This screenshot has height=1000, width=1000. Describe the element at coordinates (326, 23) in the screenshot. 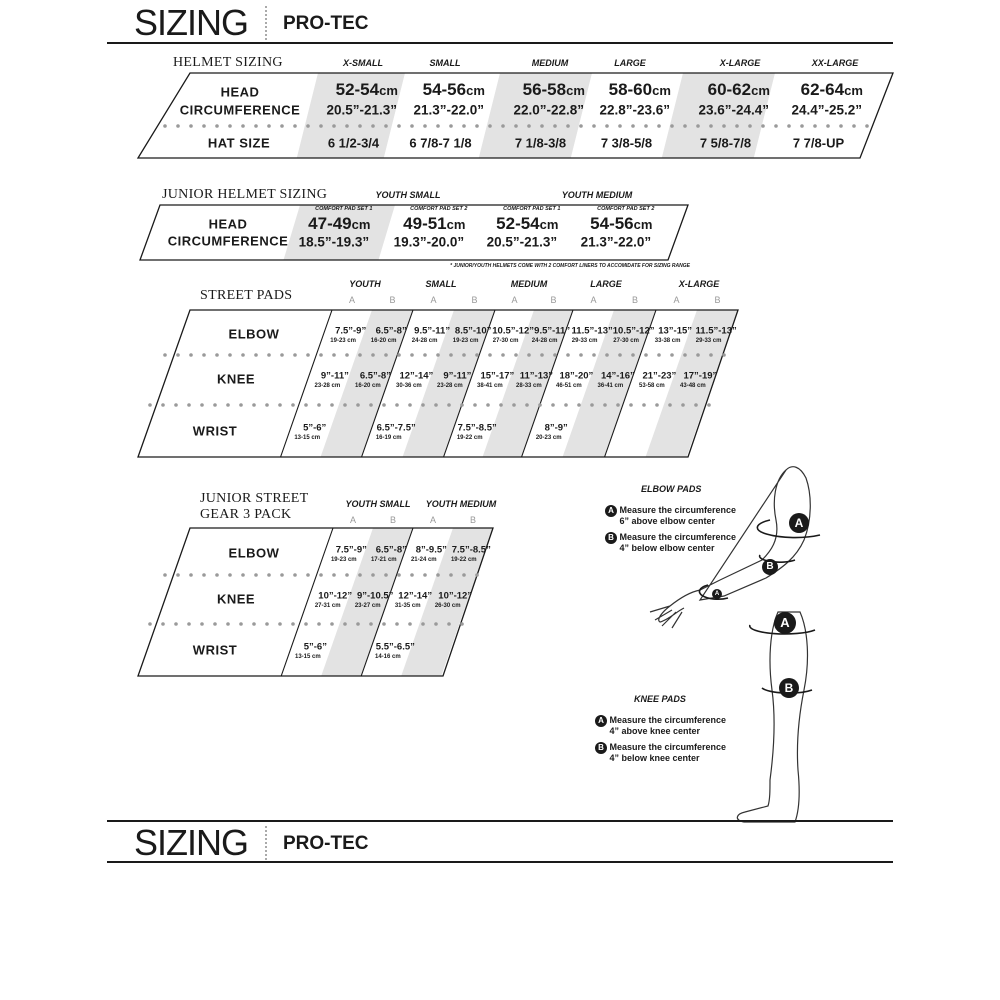

I see `brand-logo: PRO-TEC` at that location.